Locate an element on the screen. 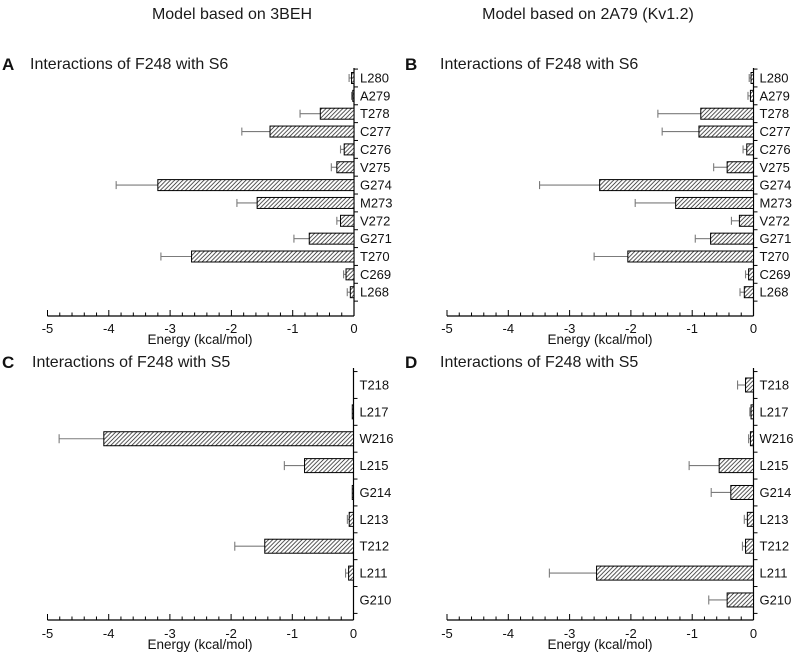  panel-c-letter: C is located at coordinates (8, 362).